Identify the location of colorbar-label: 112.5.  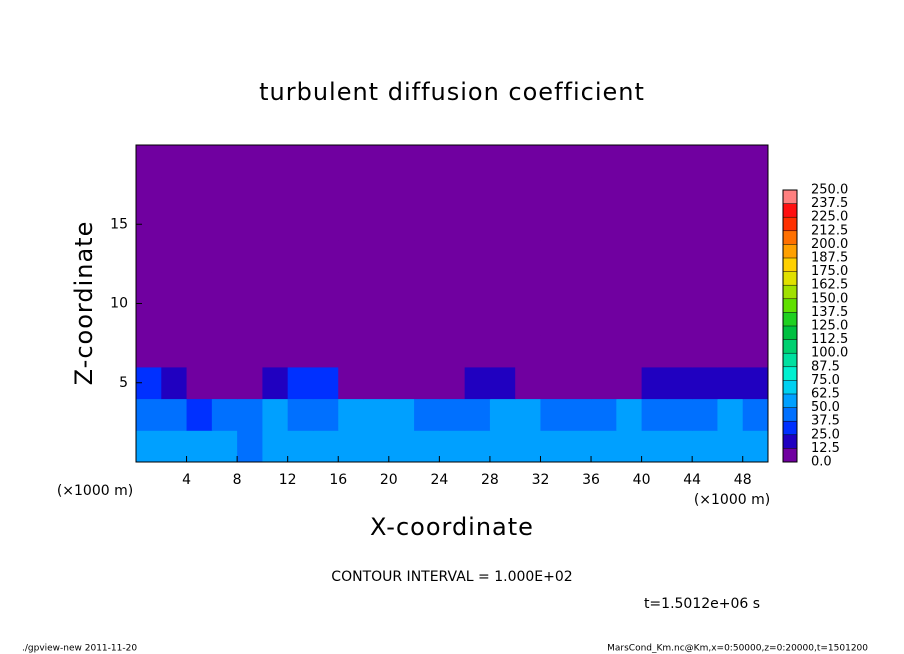
(829, 339).